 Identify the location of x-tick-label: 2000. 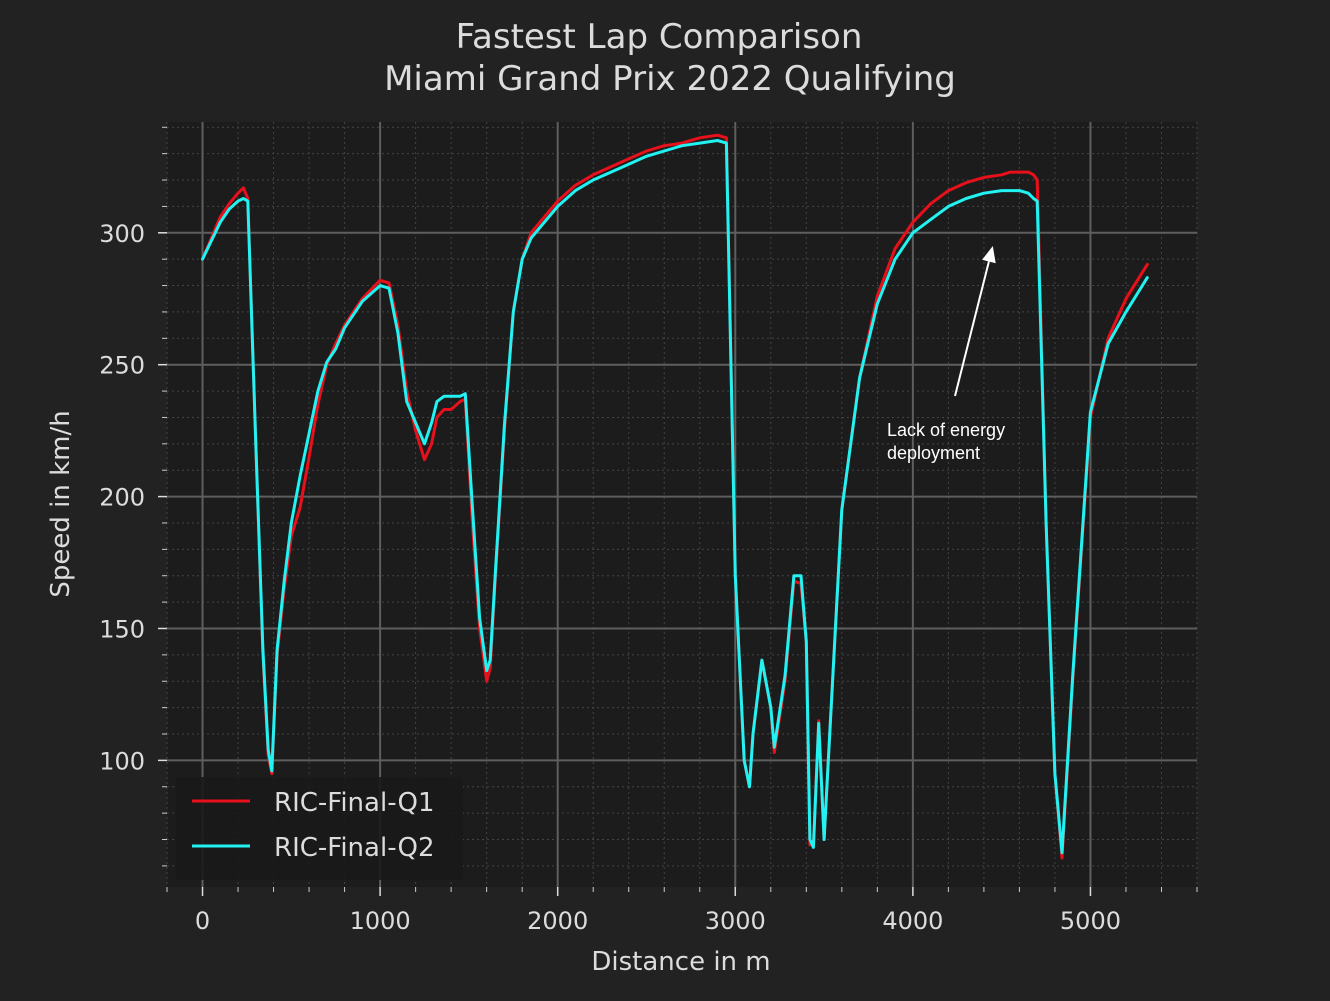
(557, 921).